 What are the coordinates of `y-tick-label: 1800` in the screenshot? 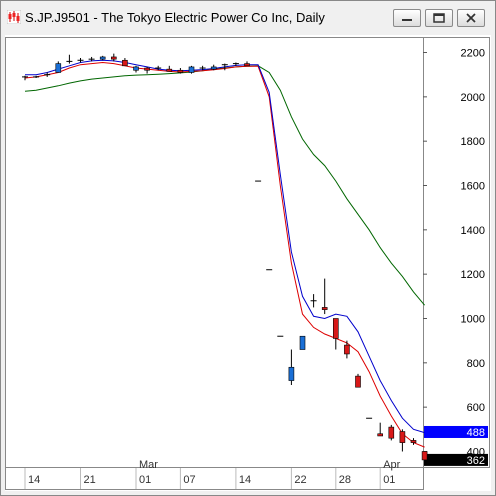 It's located at (473, 142).